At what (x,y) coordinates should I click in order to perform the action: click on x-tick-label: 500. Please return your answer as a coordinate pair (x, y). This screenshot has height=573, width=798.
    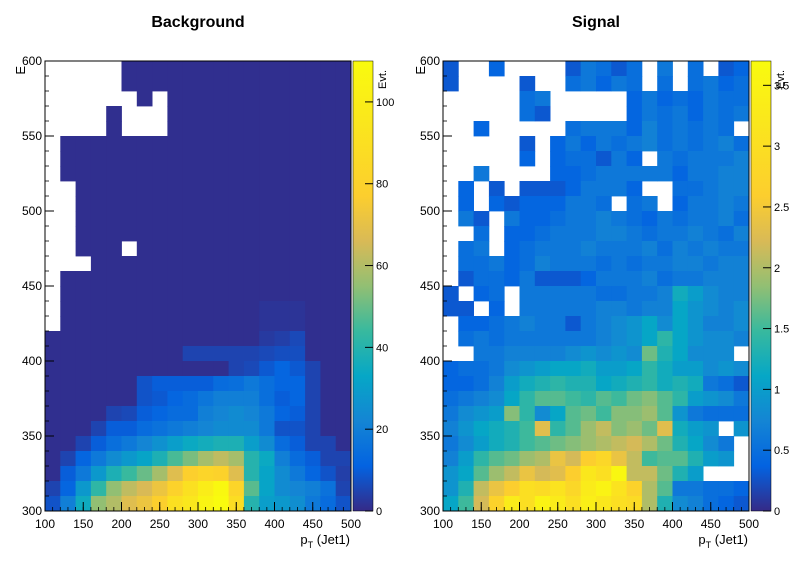
    Looking at the image, I should click on (749, 524).